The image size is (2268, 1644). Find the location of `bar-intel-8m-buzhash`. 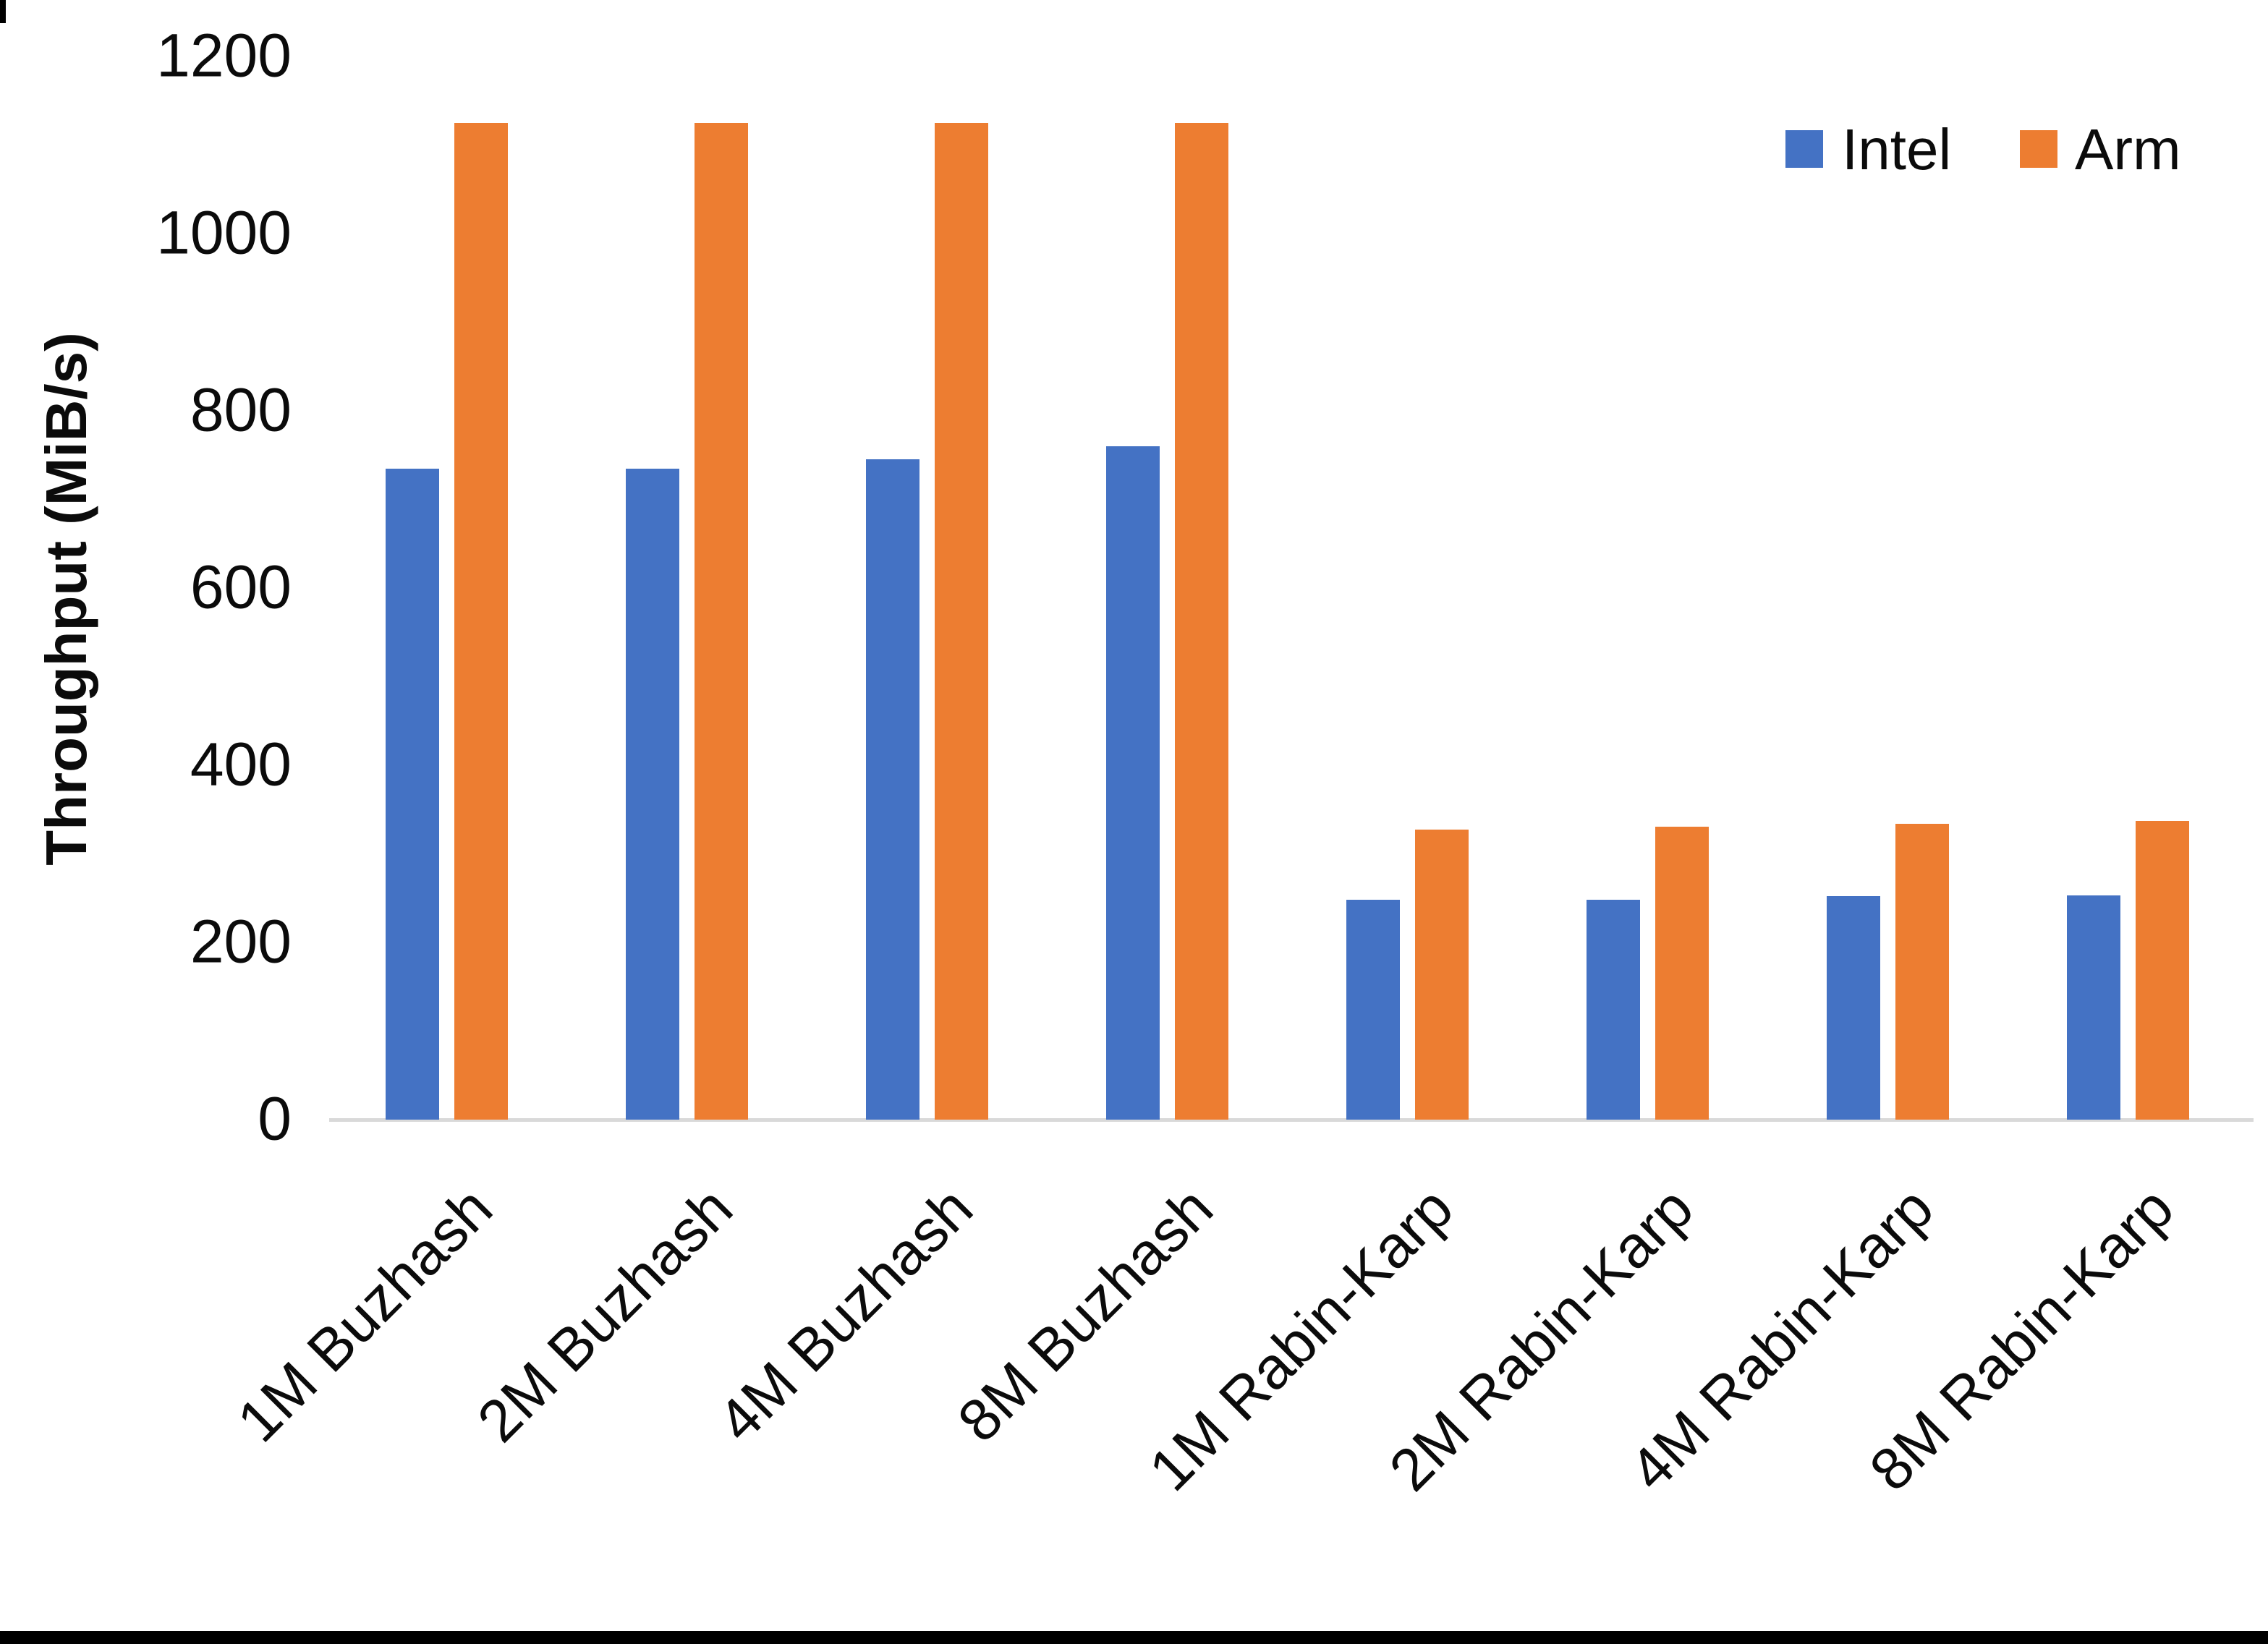

bar-intel-8m-buzhash is located at coordinates (1133, 783).